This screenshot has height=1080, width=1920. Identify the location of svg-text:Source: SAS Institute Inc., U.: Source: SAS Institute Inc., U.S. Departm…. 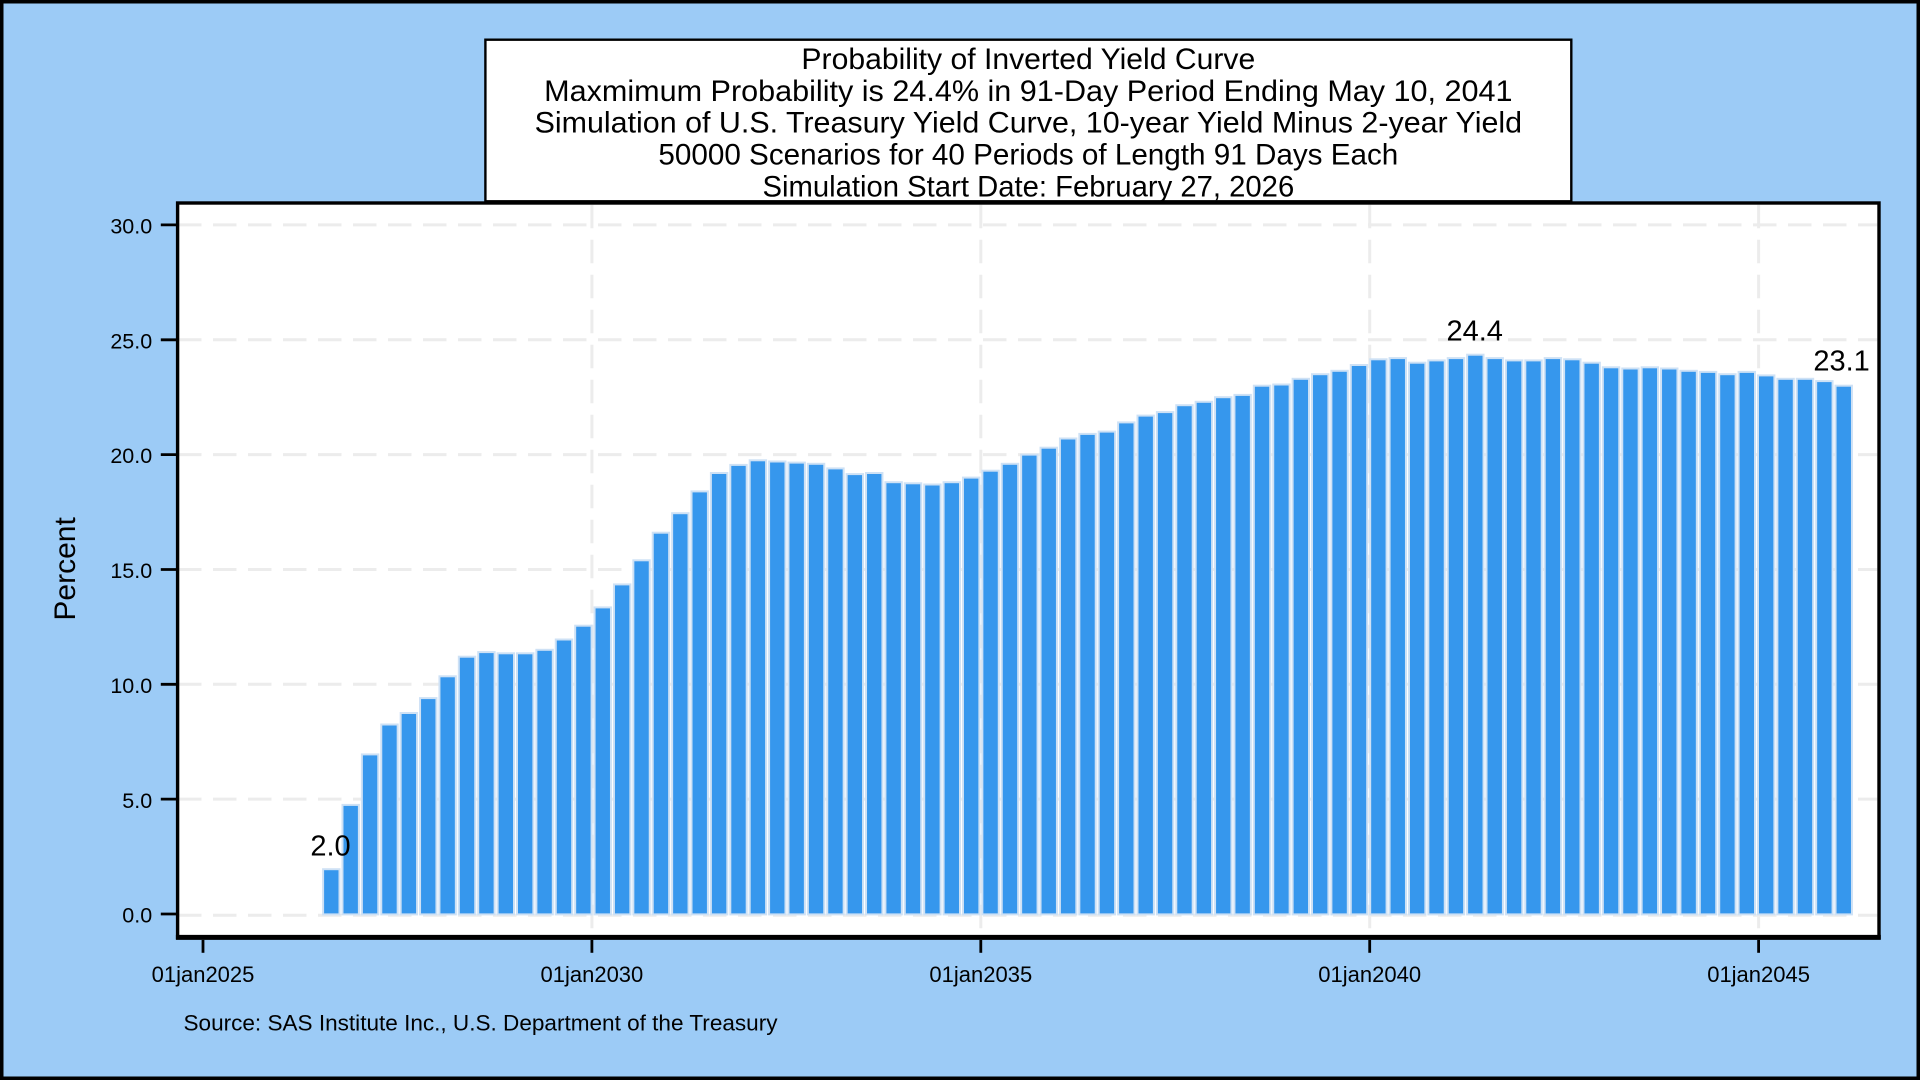
(481, 1023).